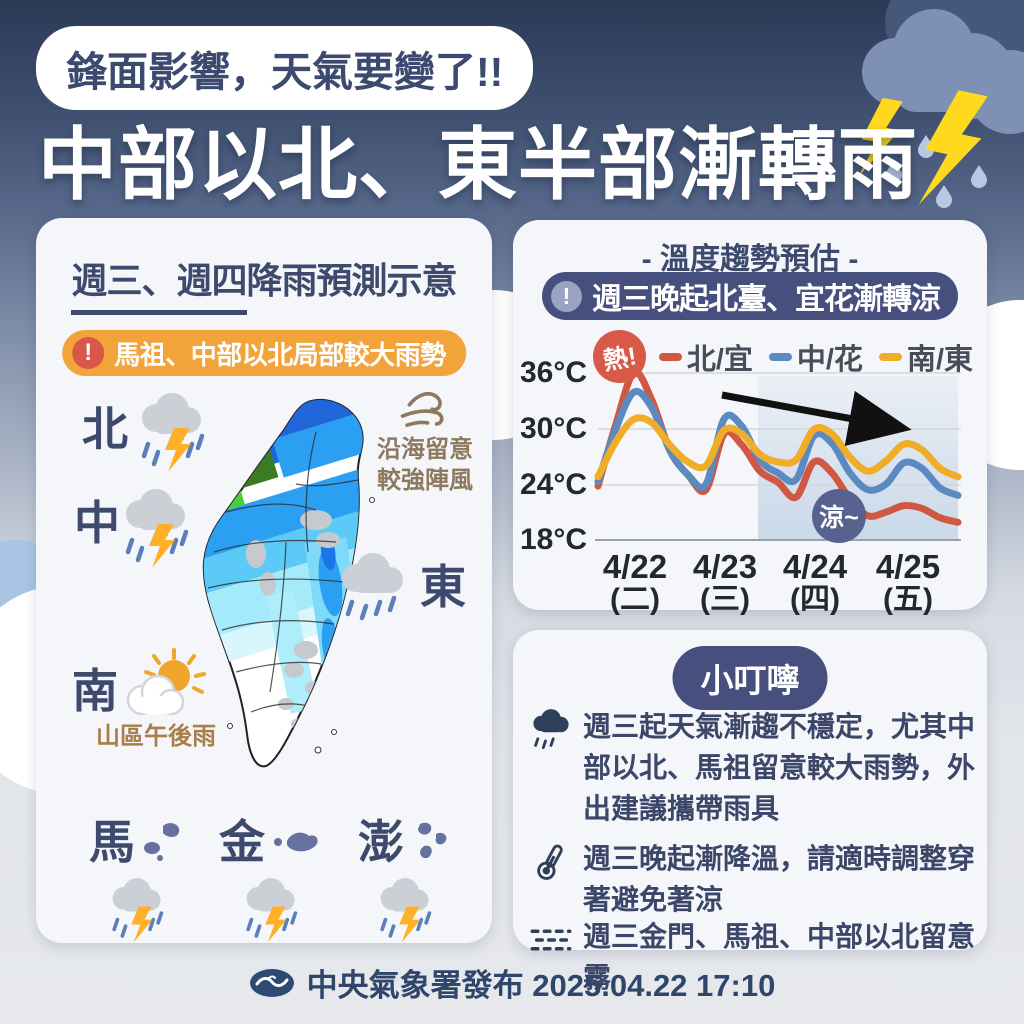 The width and height of the screenshot is (1024, 1024). What do you see at coordinates (925, 357) in the screenshot?
I see `legend-item: 南/東` at bounding box center [925, 357].